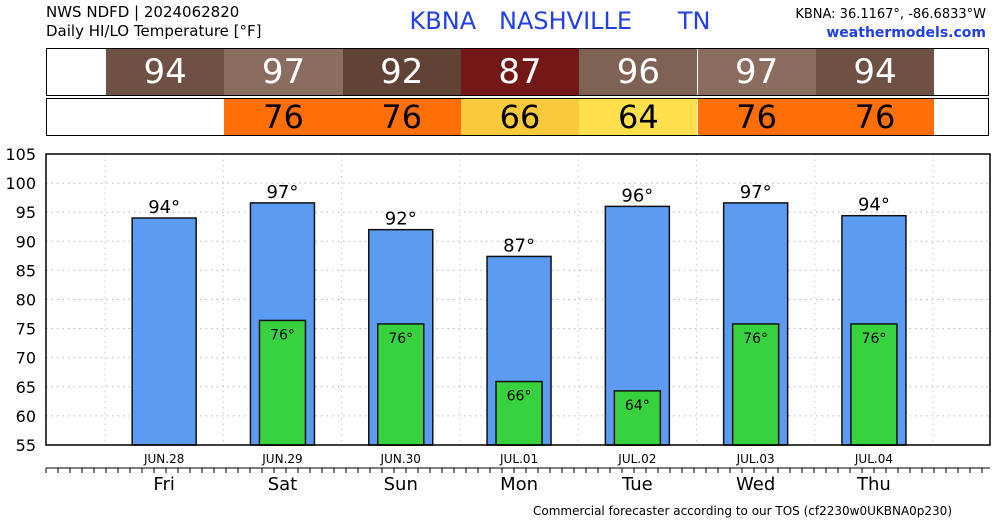  I want to click on lo-temp-cell: 66, so click(520, 117).